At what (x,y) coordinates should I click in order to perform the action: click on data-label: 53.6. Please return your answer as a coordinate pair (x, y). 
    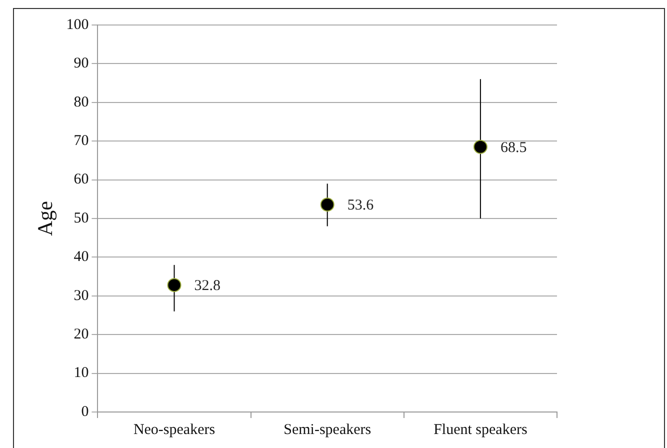
    Looking at the image, I should click on (360, 206).